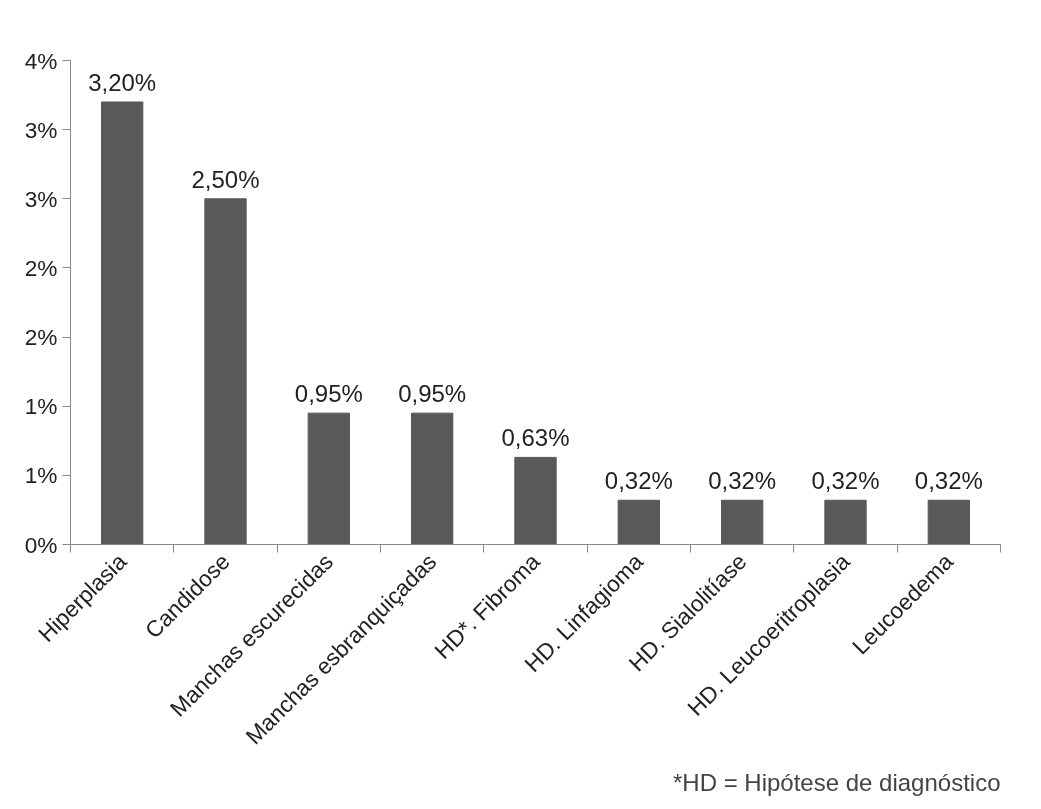 This screenshot has width=1041, height=809. Describe the element at coordinates (122, 82) in the screenshot. I see `data-label: 3,20%` at that location.